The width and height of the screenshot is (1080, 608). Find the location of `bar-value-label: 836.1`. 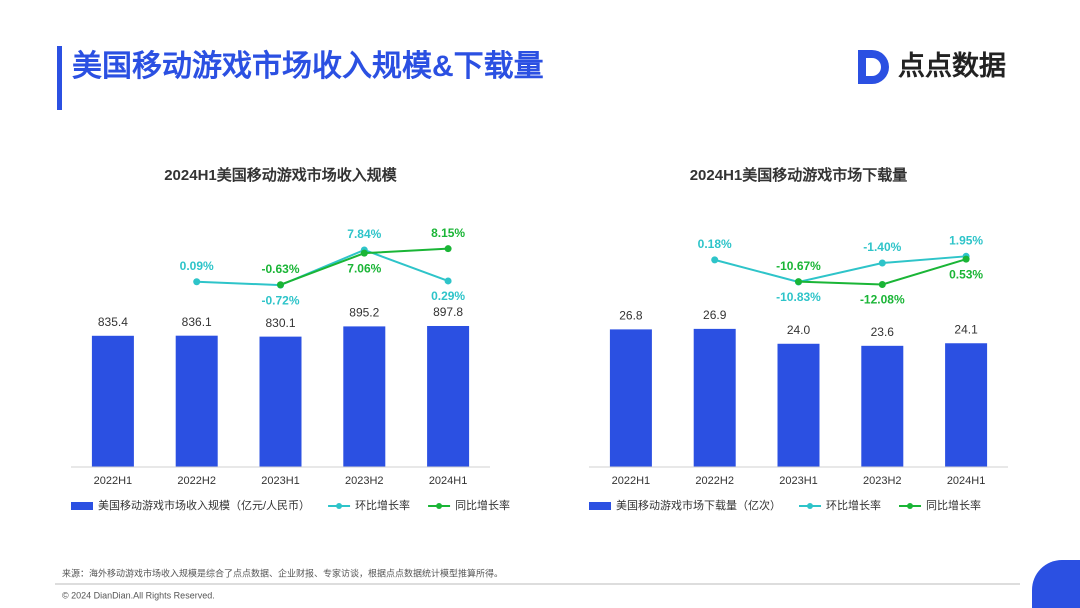

bar-value-label: 836.1 is located at coordinates (197, 322).